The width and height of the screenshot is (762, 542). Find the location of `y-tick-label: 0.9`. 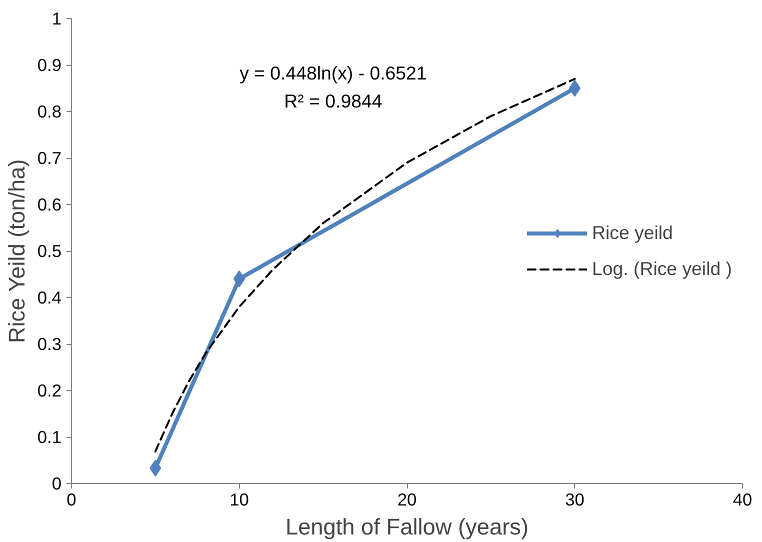

y-tick-label: 0.9 is located at coordinates (49, 65).